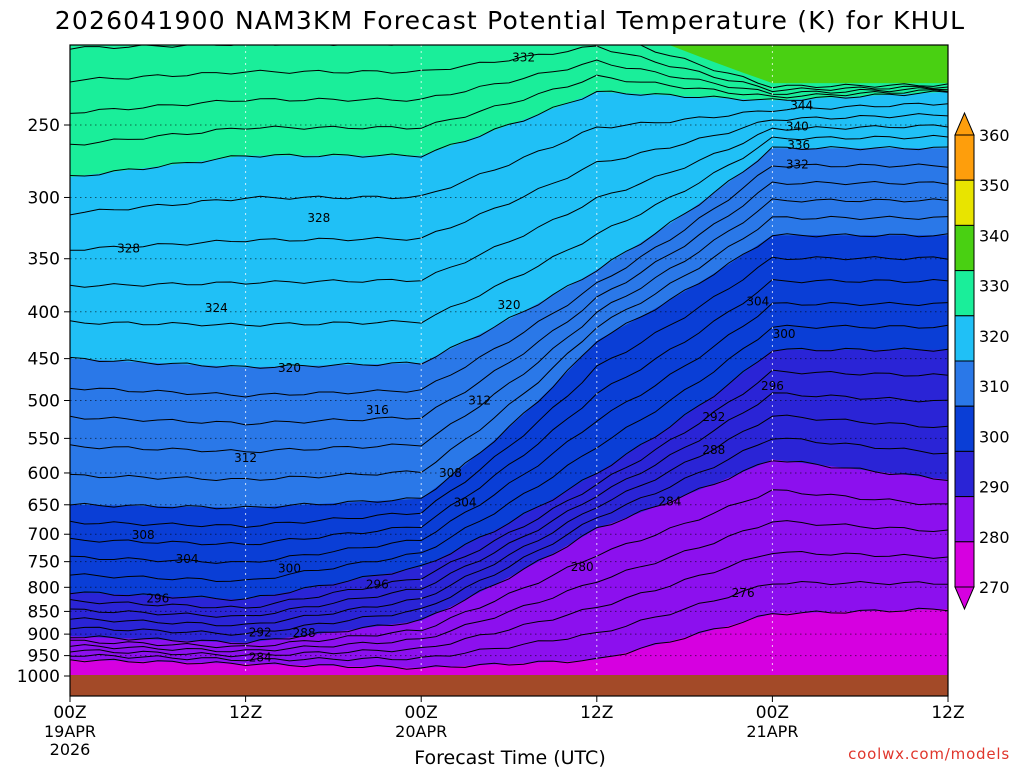  I want to click on x-tick-date: 21APR, so click(772, 731).